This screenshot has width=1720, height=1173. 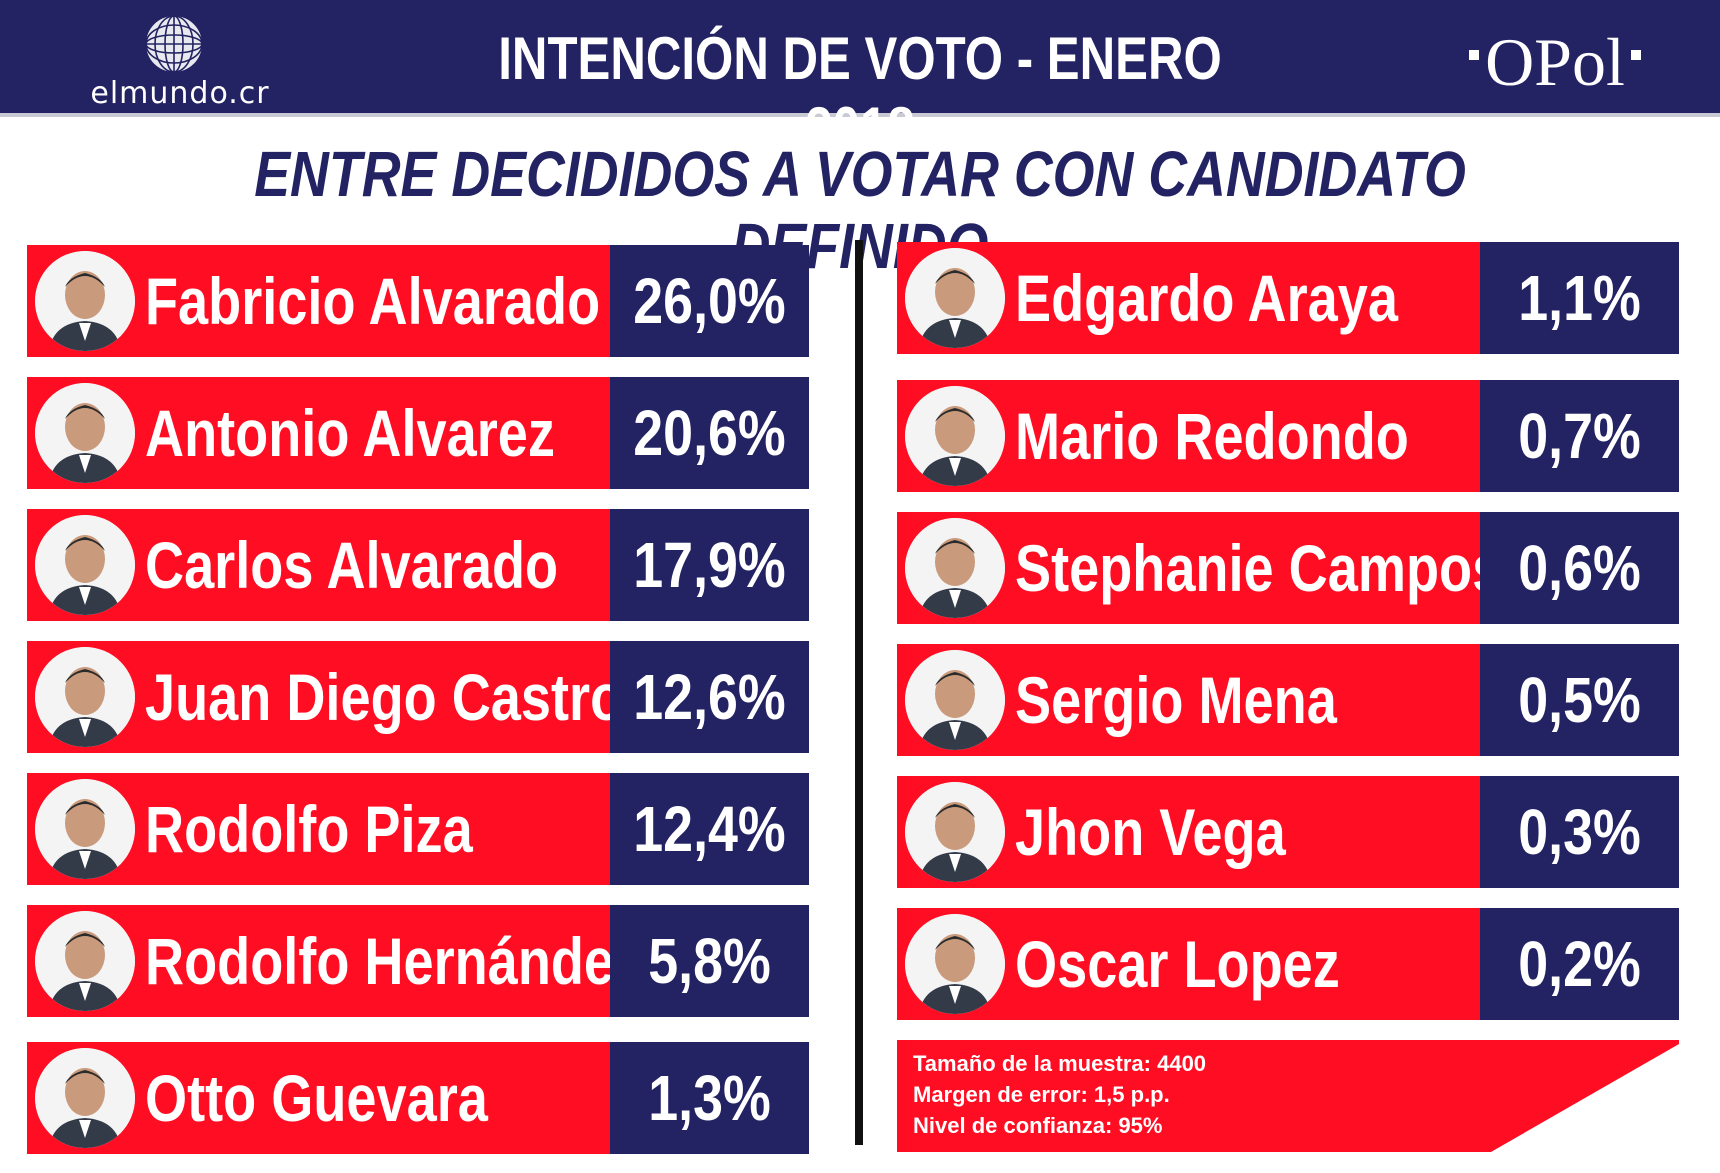 I want to click on candidate-name-box: Rodolfo Piza, so click(x=318, y=829).